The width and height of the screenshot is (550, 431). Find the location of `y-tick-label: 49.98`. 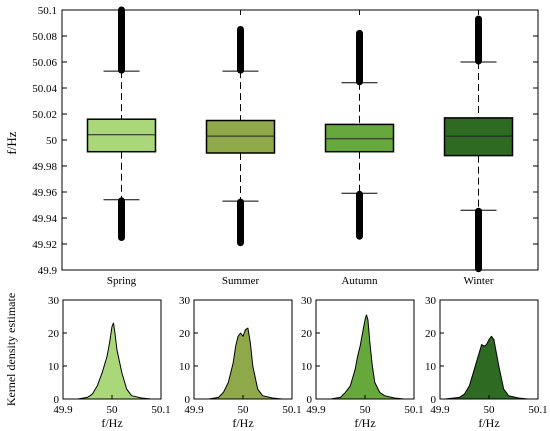

y-tick-label: 49.98 is located at coordinates (44, 167).